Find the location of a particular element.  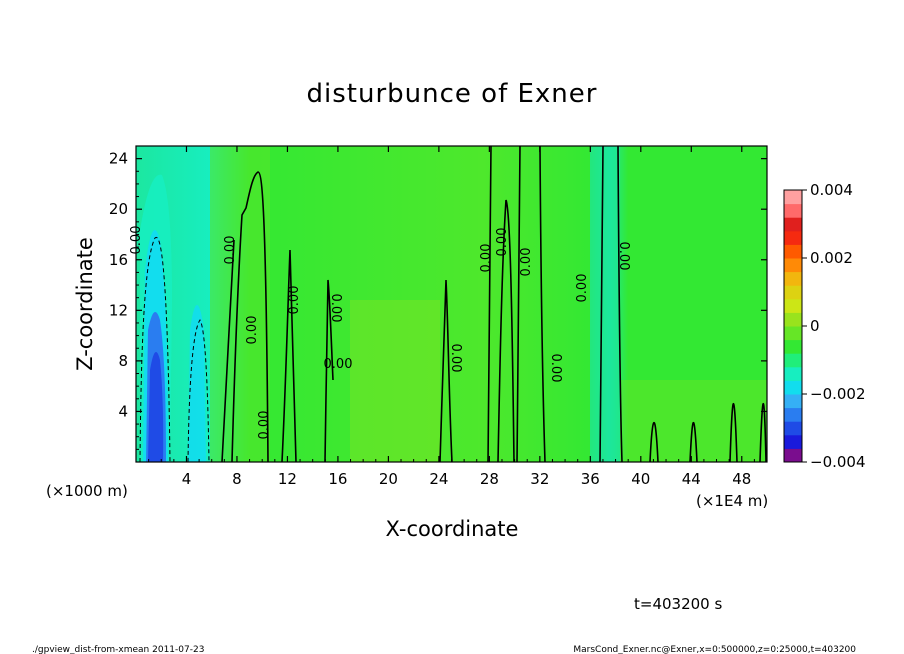

x-tick-label: 8 is located at coordinates (237, 479).